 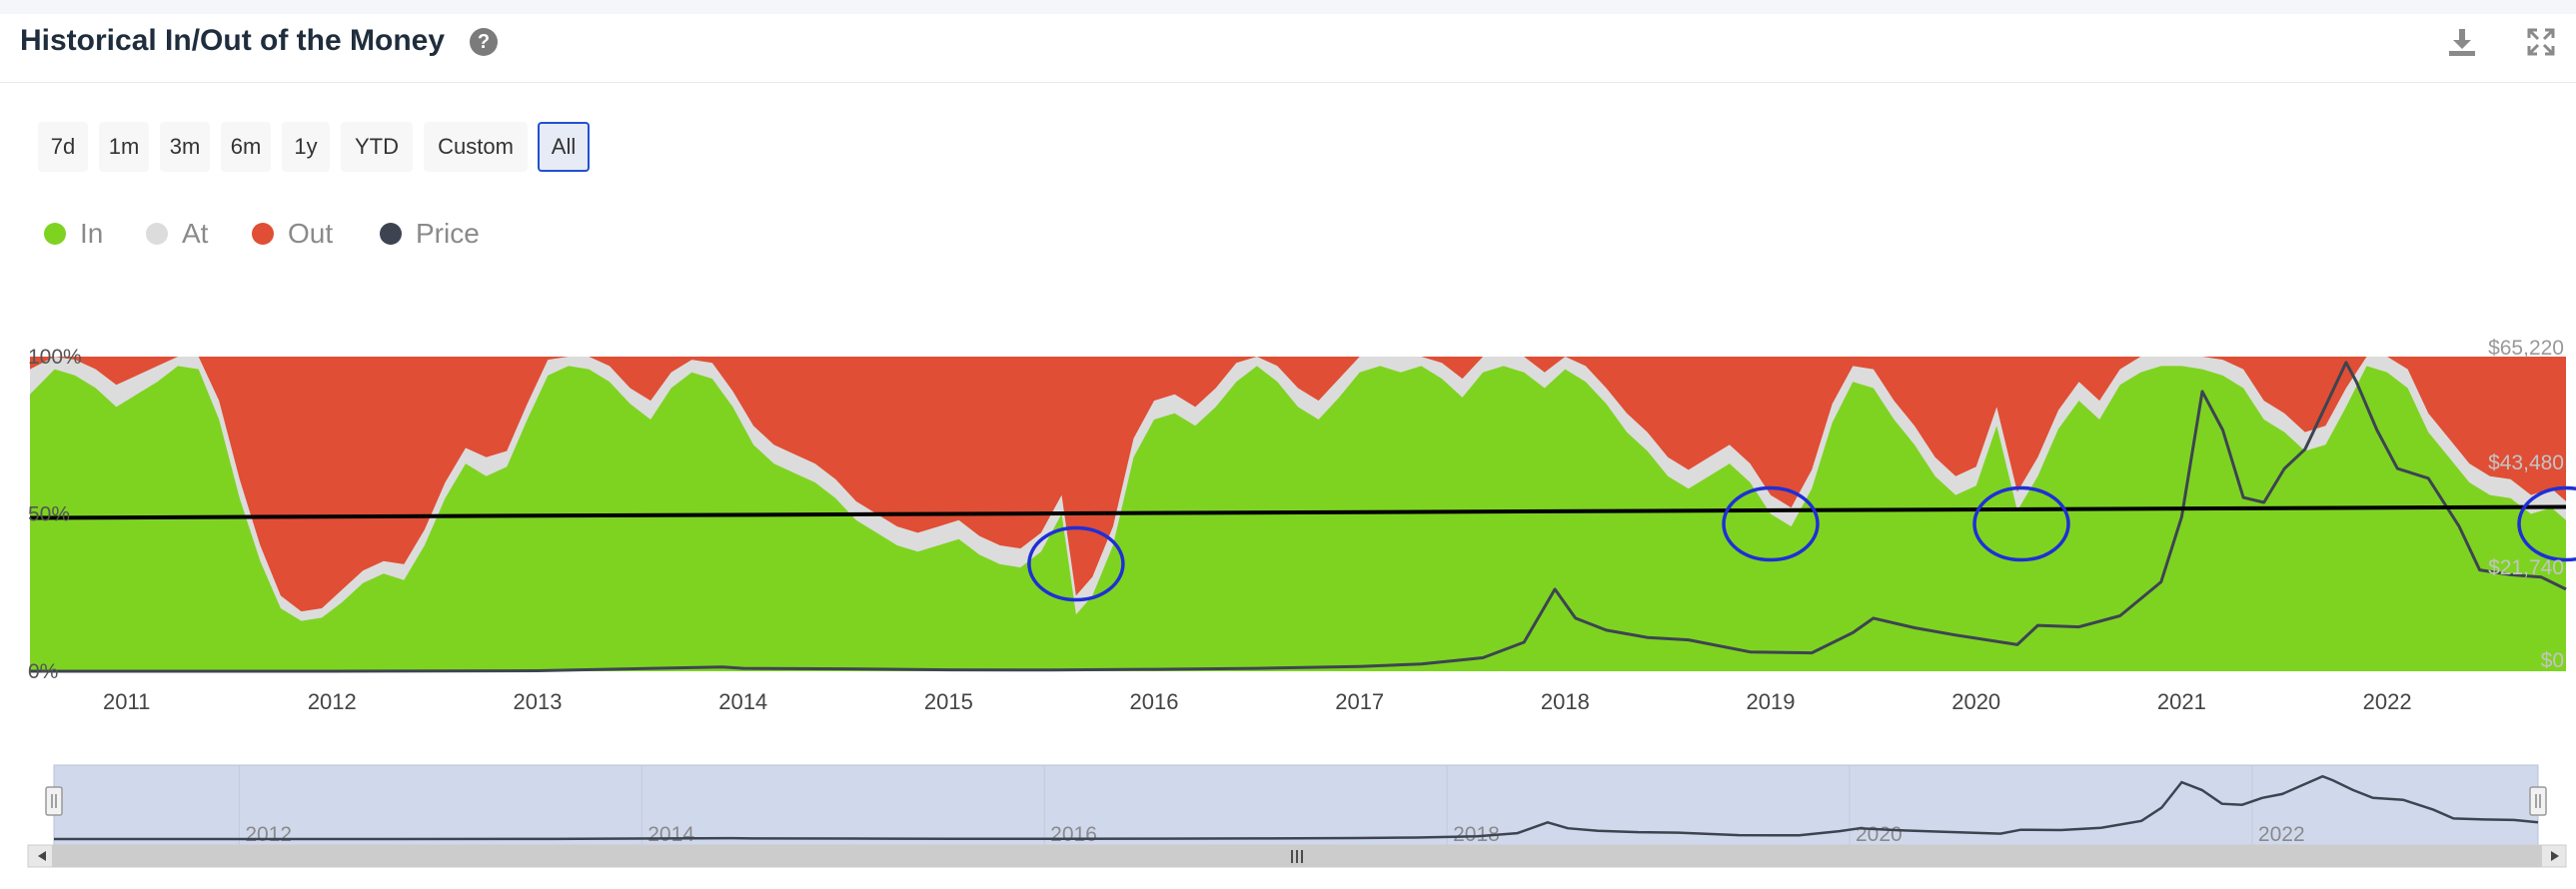 I want to click on range-6m-button: 6m, so click(x=246, y=147).